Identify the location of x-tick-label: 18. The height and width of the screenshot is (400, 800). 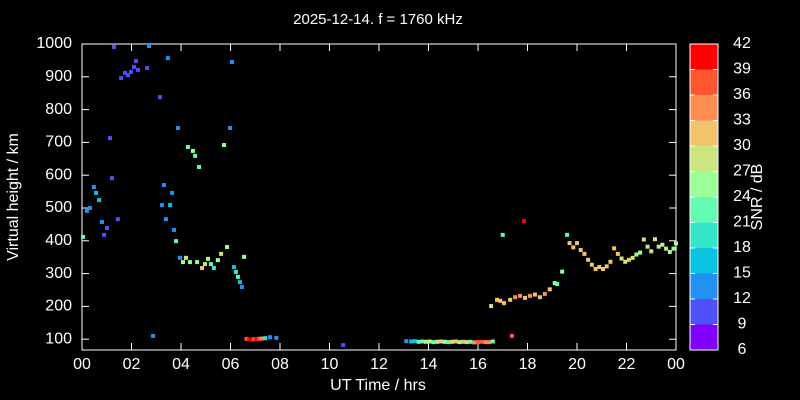
(528, 364).